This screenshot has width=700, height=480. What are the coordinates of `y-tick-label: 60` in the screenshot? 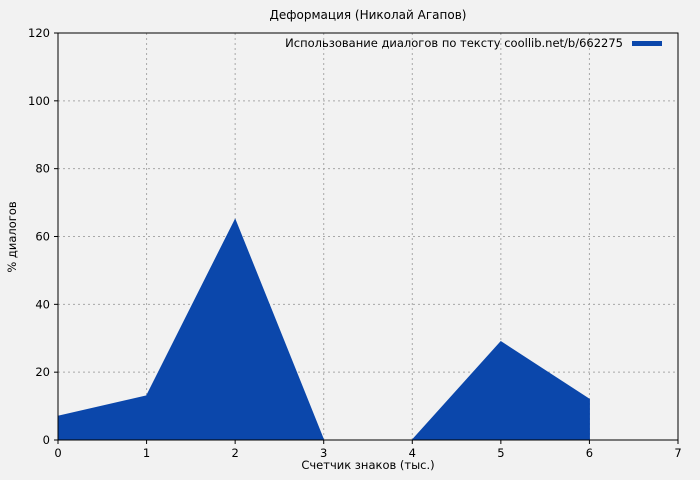 It's located at (42, 237).